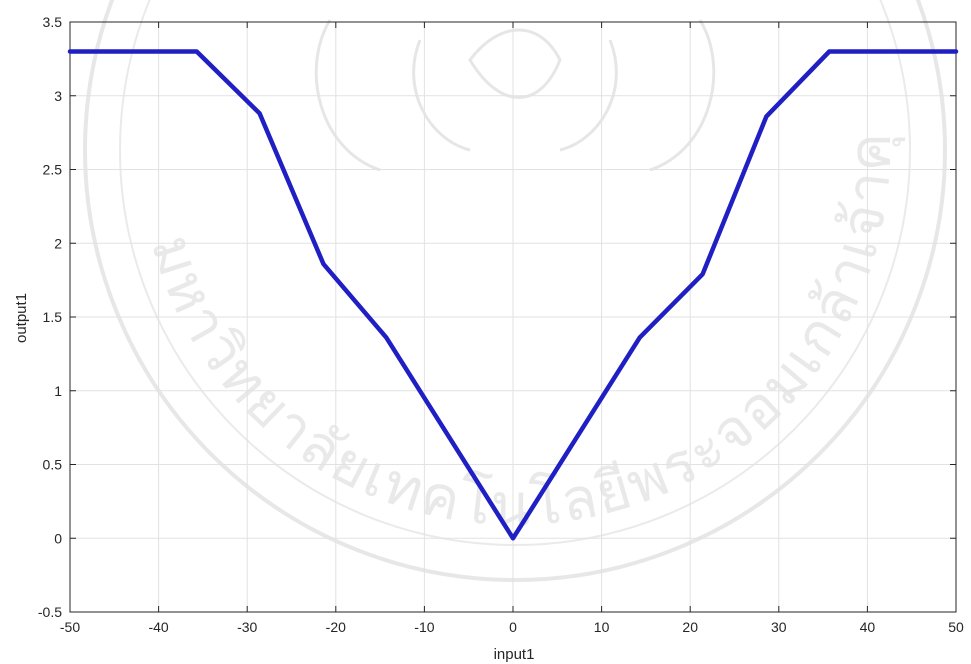 This screenshot has height=664, width=971. Describe the element at coordinates (58, 391) in the screenshot. I see `y-tick-label: 1` at that location.